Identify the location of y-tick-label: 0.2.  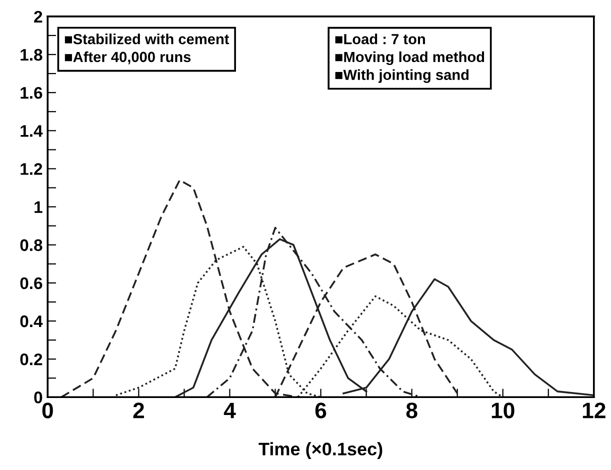
(31, 359).